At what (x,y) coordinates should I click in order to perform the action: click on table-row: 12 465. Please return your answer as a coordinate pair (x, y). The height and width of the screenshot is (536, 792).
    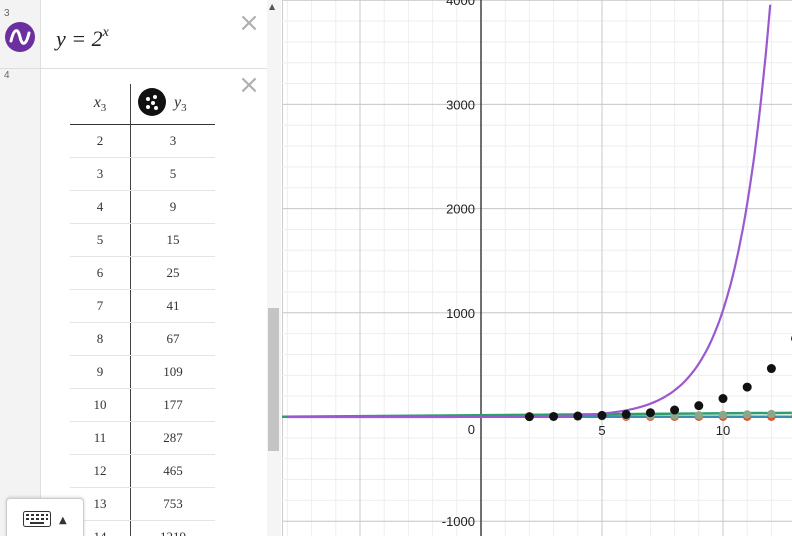
    Looking at the image, I should click on (142, 471).